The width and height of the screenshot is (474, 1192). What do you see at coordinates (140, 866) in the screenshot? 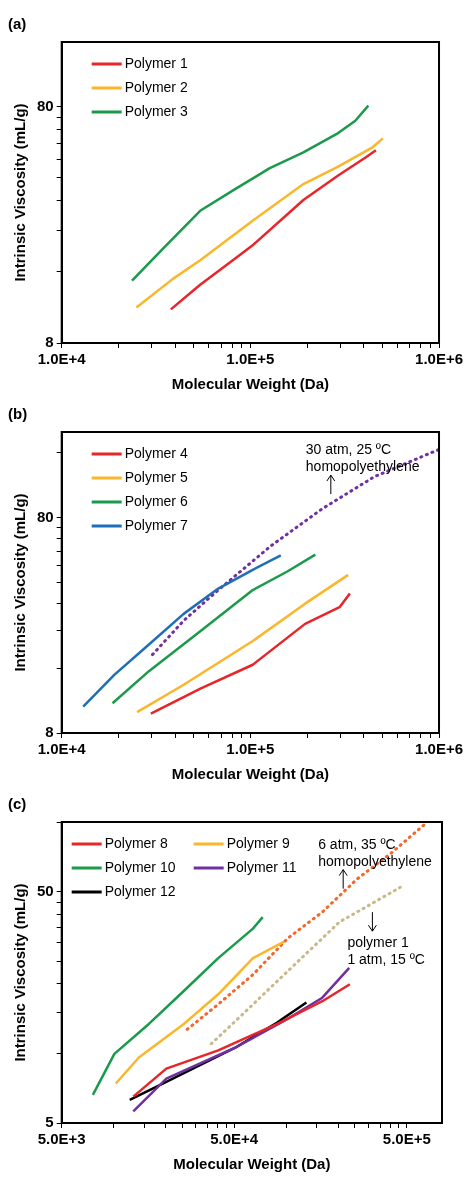
I see `legend-label: Polymer 10` at bounding box center [140, 866].